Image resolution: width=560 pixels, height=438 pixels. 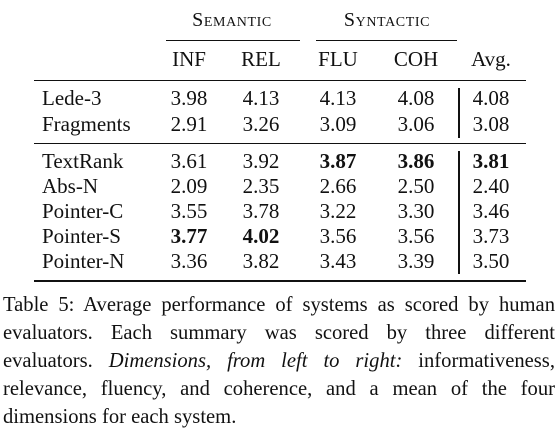 What do you see at coordinates (416, 124) in the screenshot?
I see `table-cell: 3.06` at bounding box center [416, 124].